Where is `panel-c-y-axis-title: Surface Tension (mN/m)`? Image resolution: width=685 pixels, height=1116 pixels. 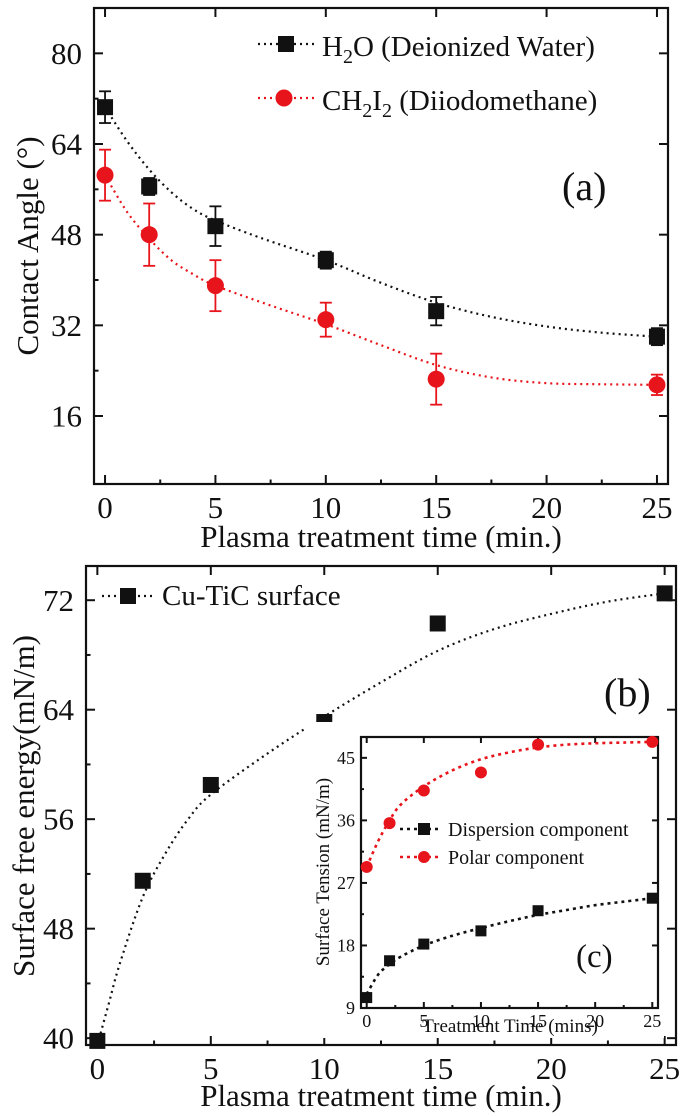
panel-c-y-axis-title: Surface Tension (mN/m) is located at coordinates (323, 872).